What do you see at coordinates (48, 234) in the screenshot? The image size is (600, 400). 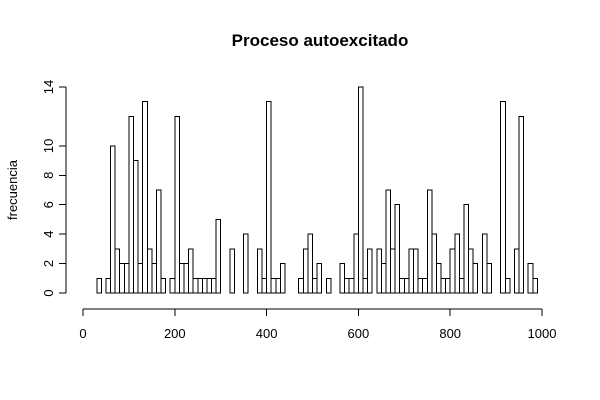 I see `y-tick-label: 4` at bounding box center [48, 234].